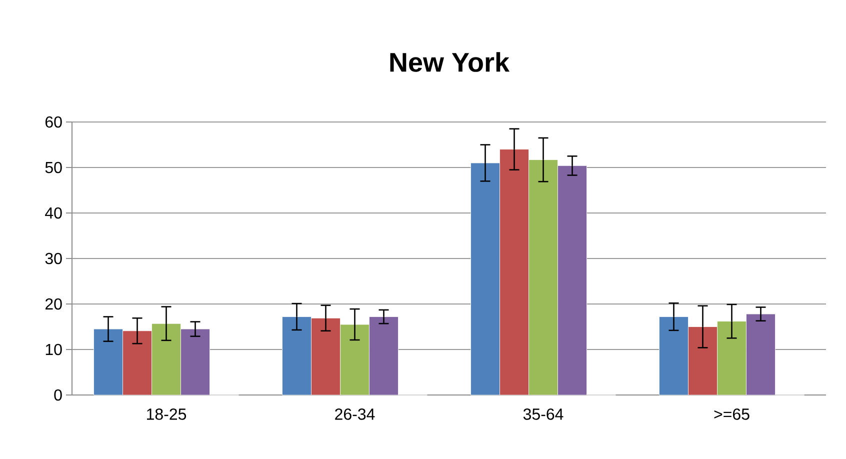 The height and width of the screenshot is (459, 846). I want to click on y-tick-label: 50, so click(53, 168).